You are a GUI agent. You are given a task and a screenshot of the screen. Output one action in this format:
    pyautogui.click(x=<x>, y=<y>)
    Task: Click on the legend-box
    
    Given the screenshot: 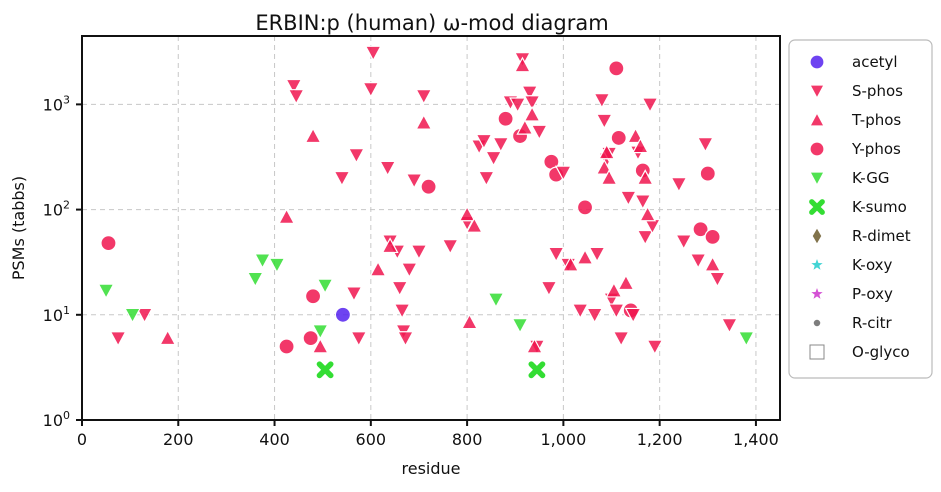 What is the action you would take?
    pyautogui.click(x=860, y=209)
    